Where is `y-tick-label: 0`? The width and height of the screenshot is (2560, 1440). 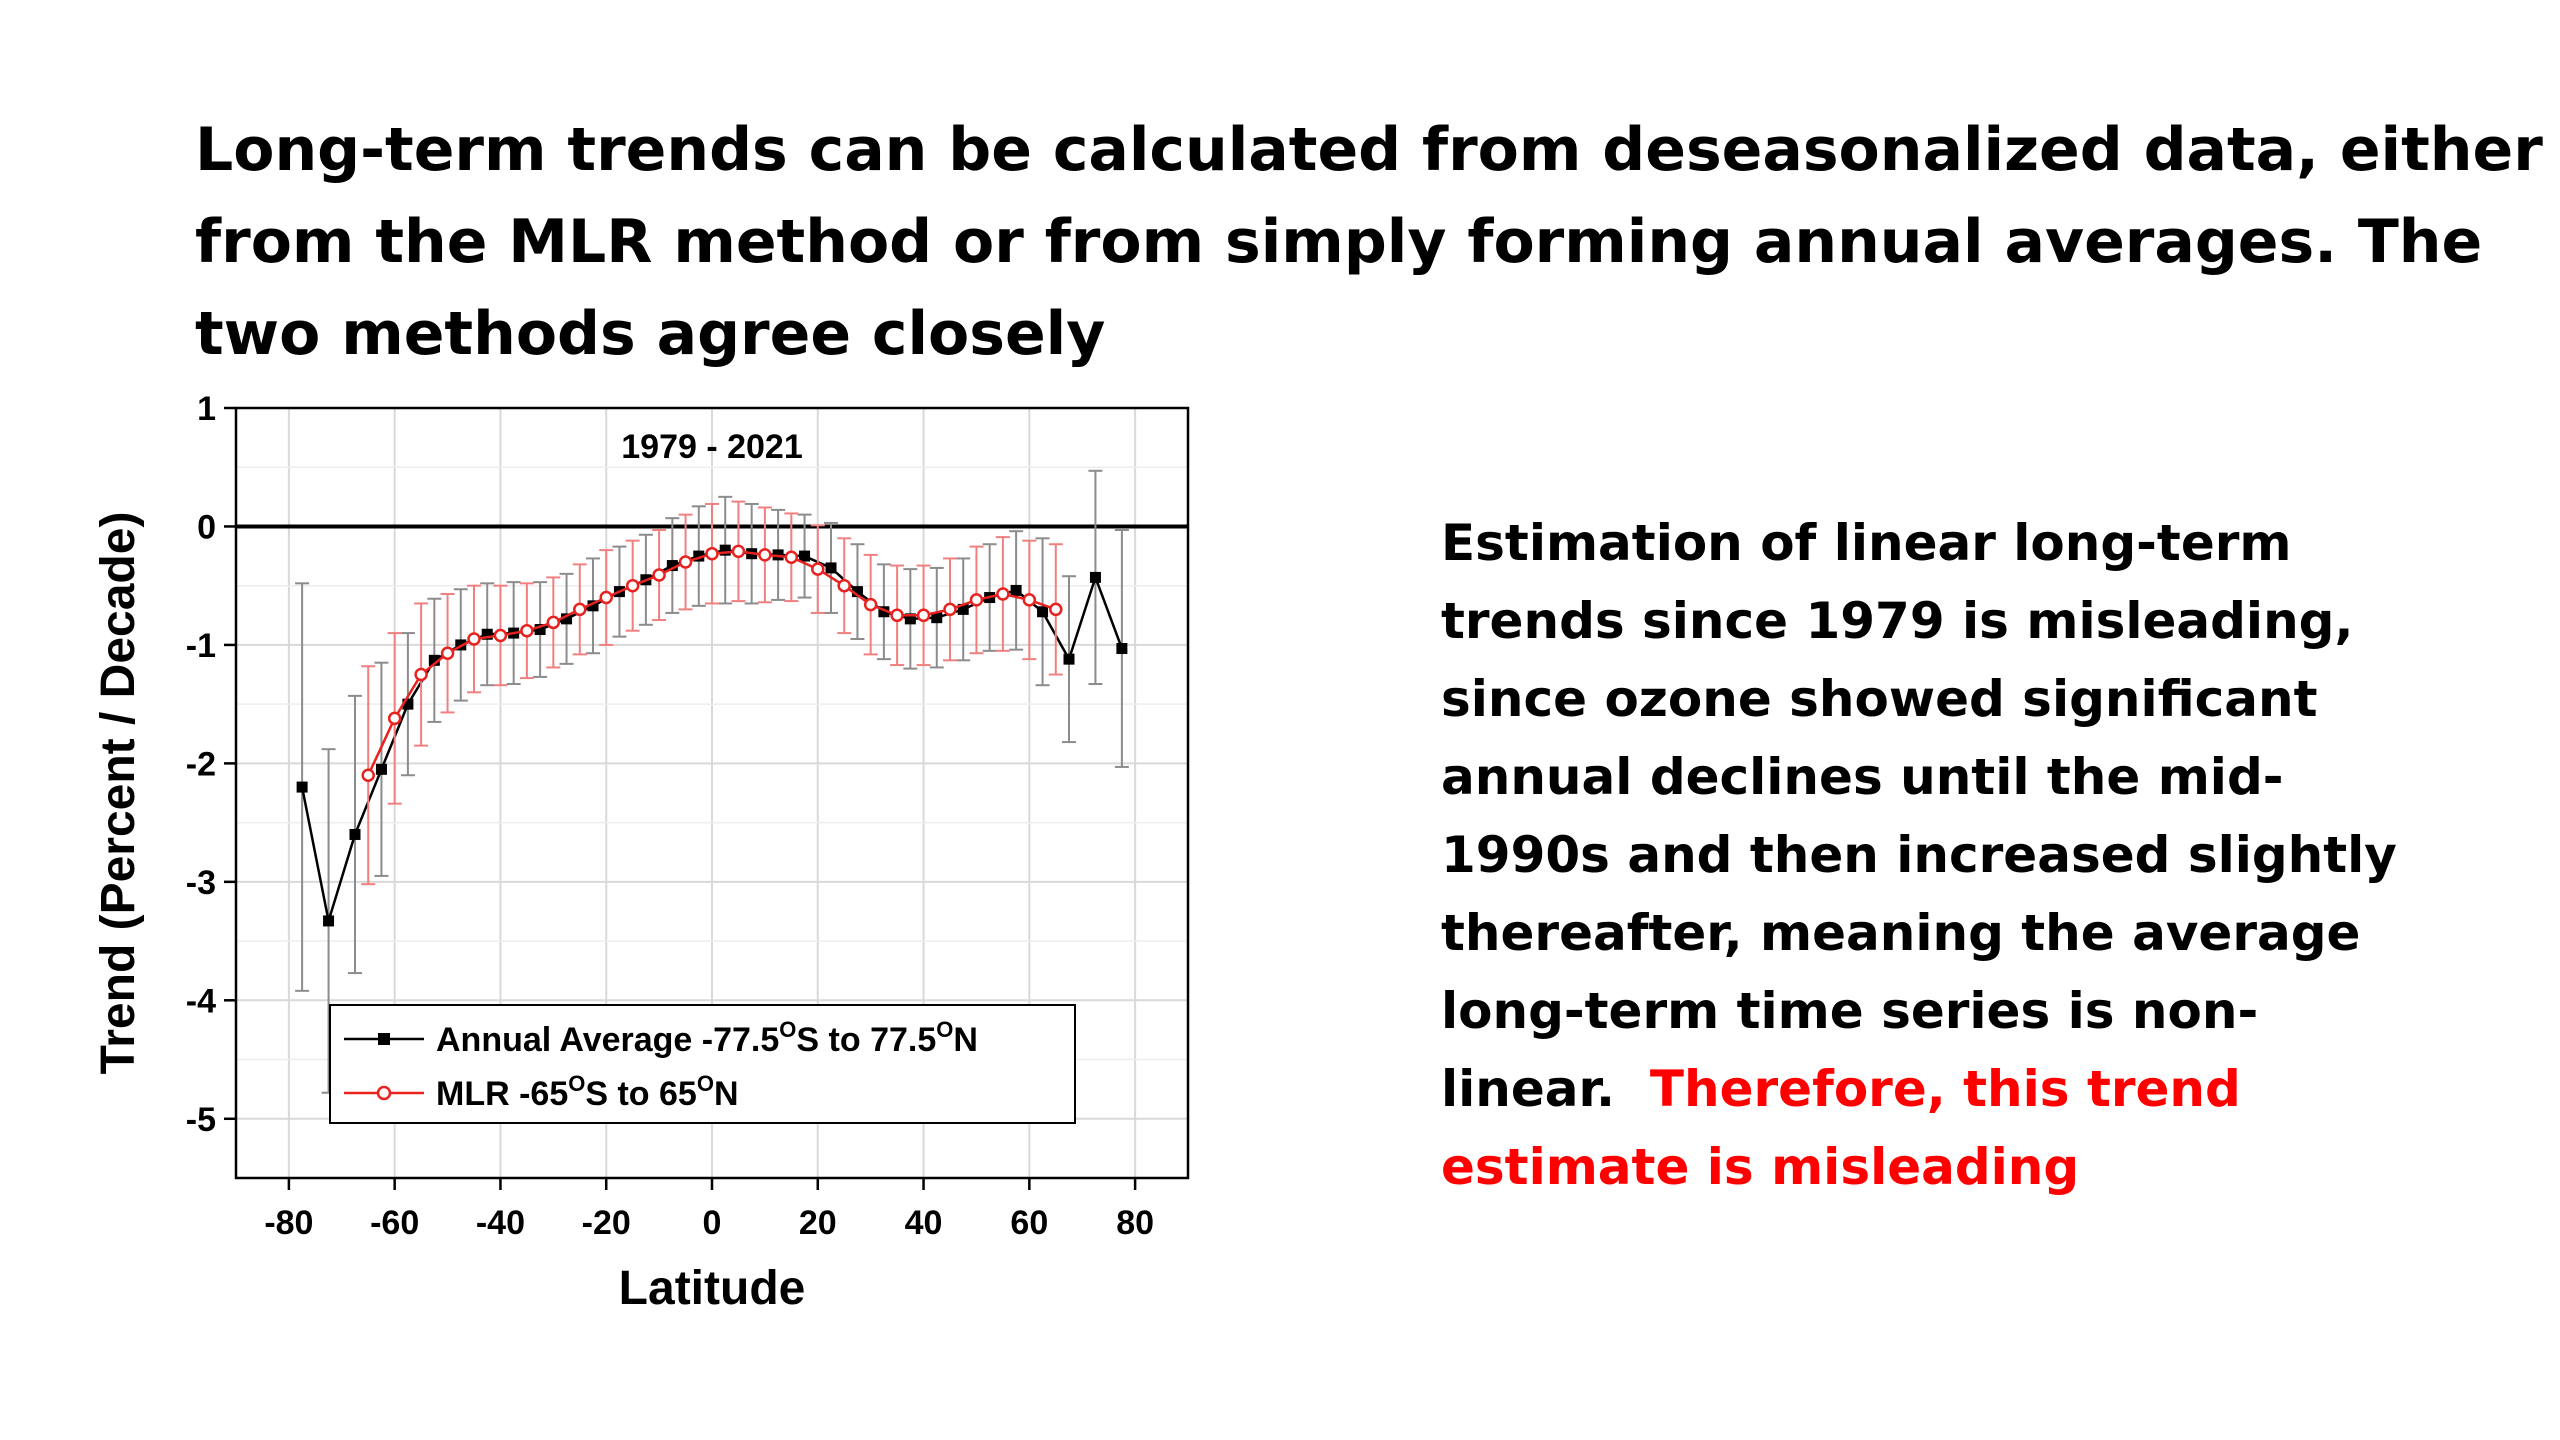 y-tick-label: 0 is located at coordinates (206, 527).